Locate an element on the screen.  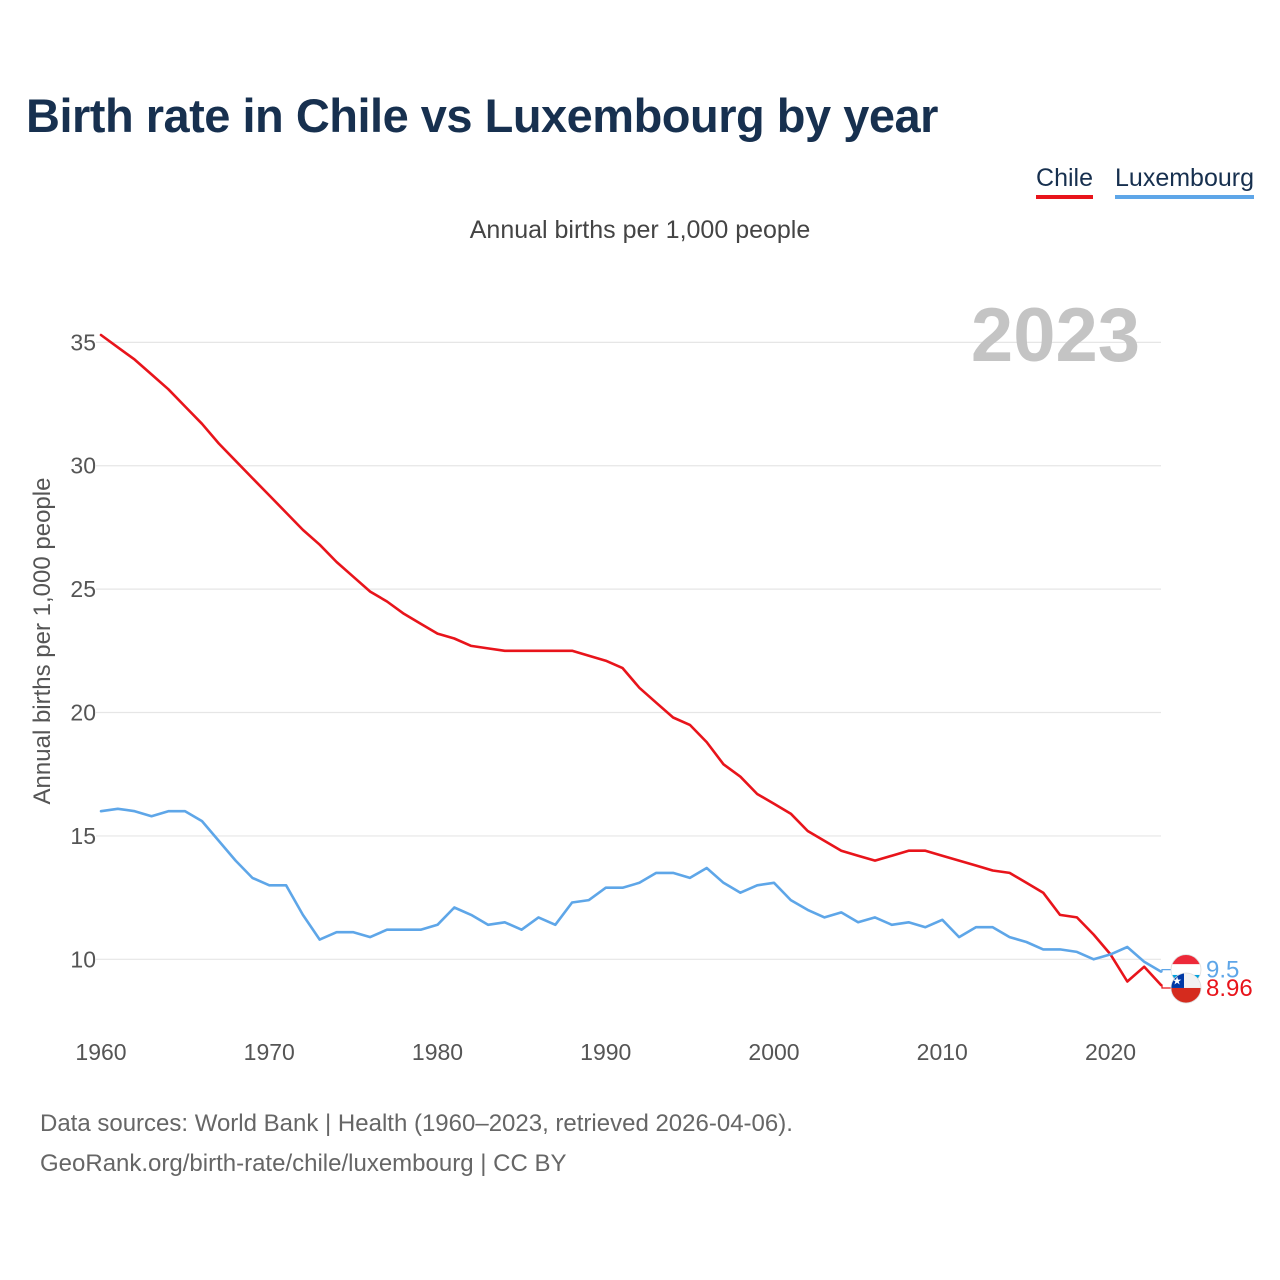
y-tick-label: 25 is located at coordinates (83, 589).